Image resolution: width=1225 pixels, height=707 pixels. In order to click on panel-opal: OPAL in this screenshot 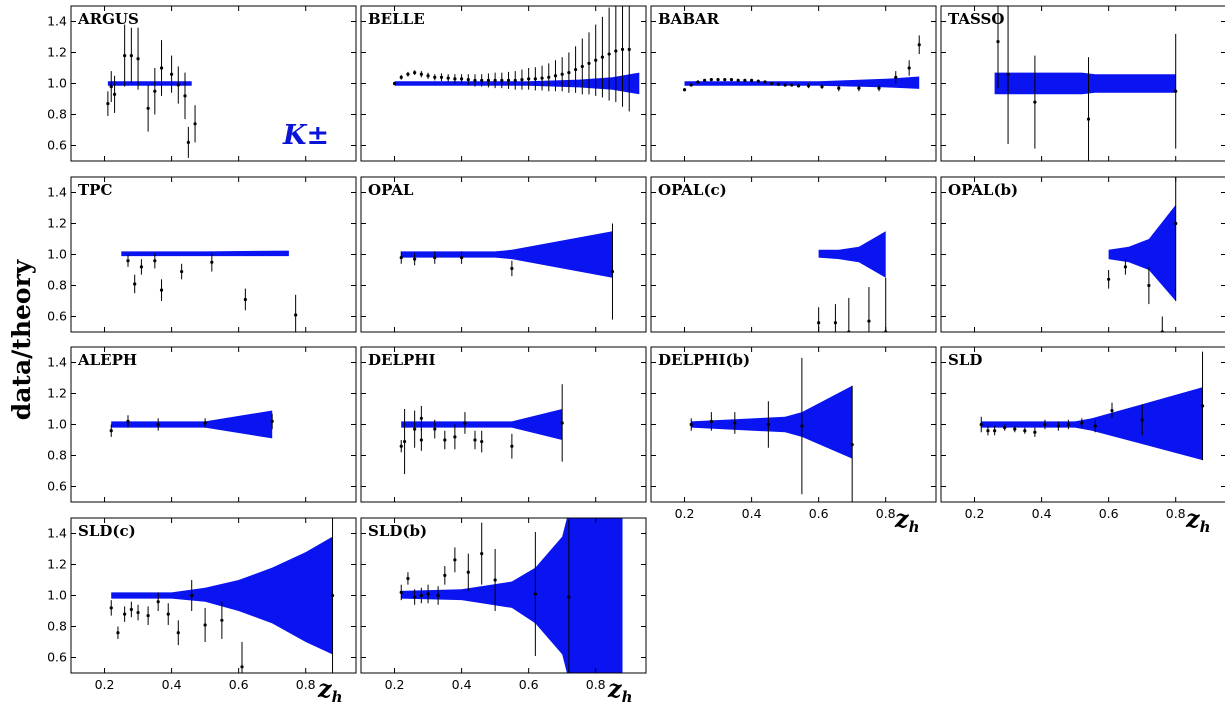, I will do `click(503, 254)`.